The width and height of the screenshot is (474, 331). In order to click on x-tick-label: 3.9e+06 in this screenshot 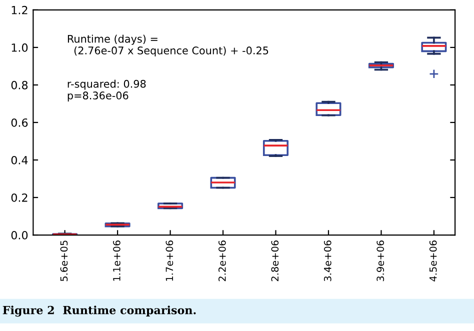, I will do `click(380, 261)`.